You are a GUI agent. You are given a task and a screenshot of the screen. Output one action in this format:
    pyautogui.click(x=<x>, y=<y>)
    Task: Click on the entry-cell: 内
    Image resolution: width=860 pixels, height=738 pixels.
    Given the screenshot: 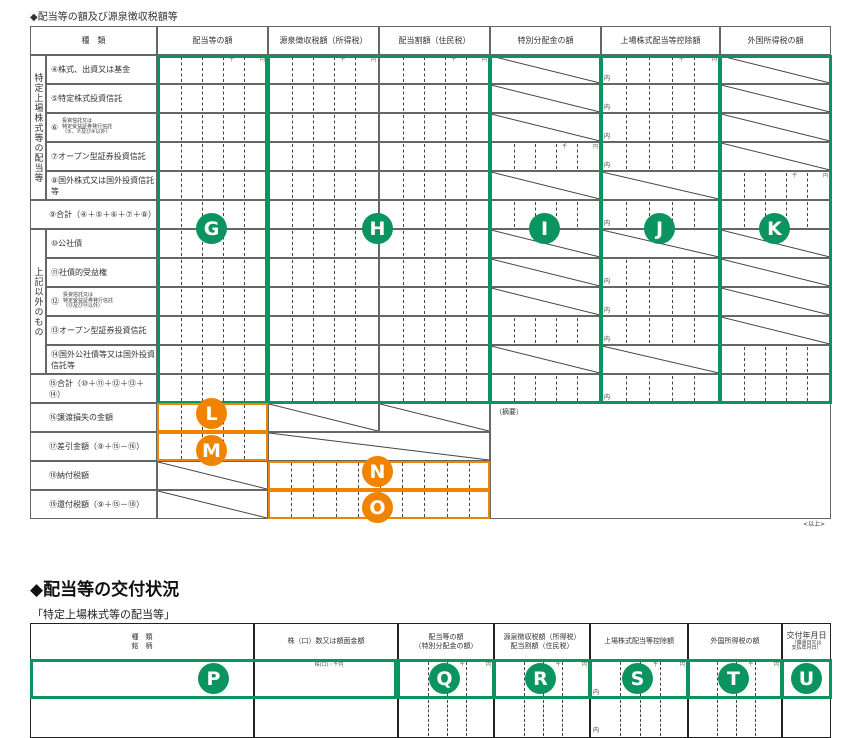 What is the action you would take?
    pyautogui.click(x=639, y=718)
    